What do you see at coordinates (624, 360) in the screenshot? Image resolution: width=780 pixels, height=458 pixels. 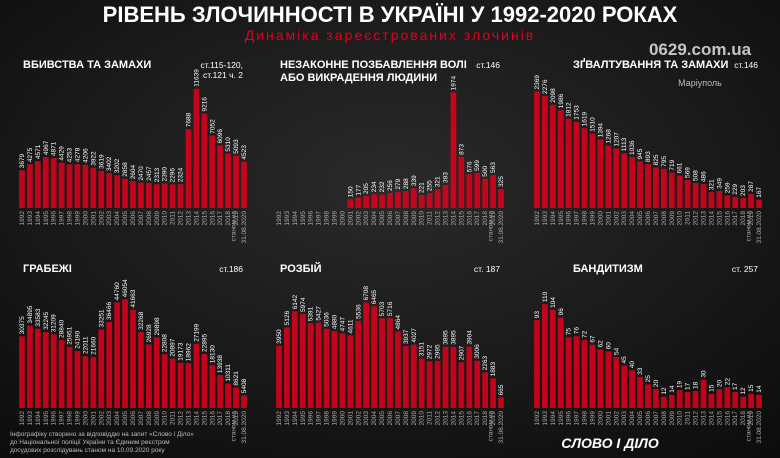 I see `value-label: 45` at bounding box center [624, 360].